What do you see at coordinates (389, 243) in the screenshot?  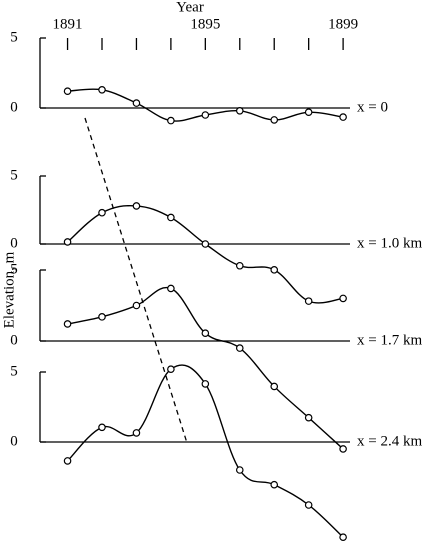 I see `panel-label: x = 1.0 km` at bounding box center [389, 243].